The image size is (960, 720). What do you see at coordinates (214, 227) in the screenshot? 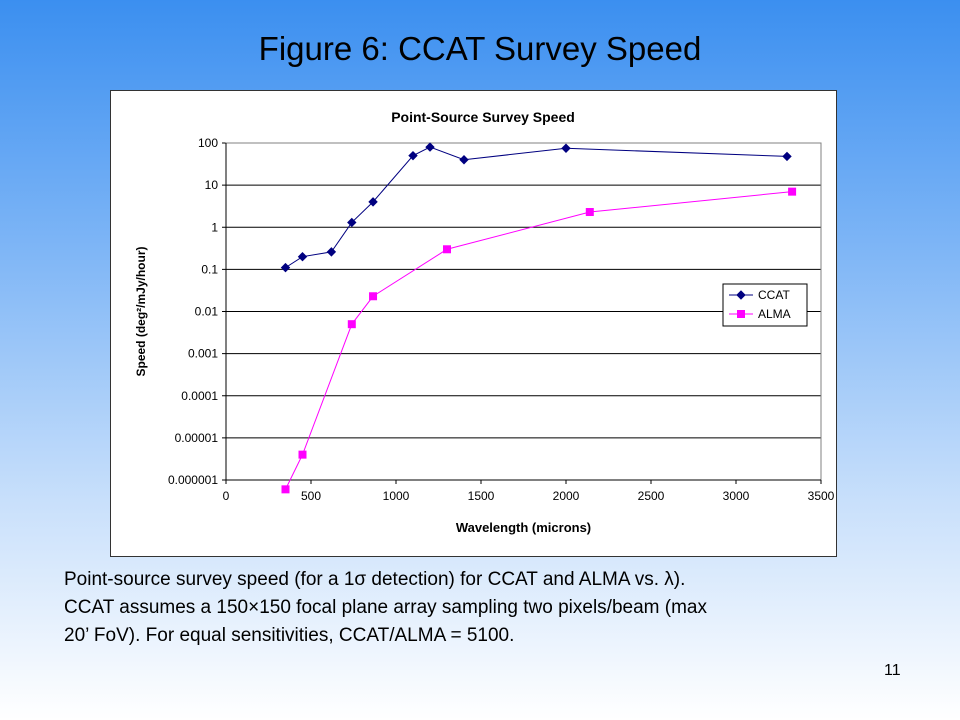
I see `y-tick-label: 1` at bounding box center [214, 227].